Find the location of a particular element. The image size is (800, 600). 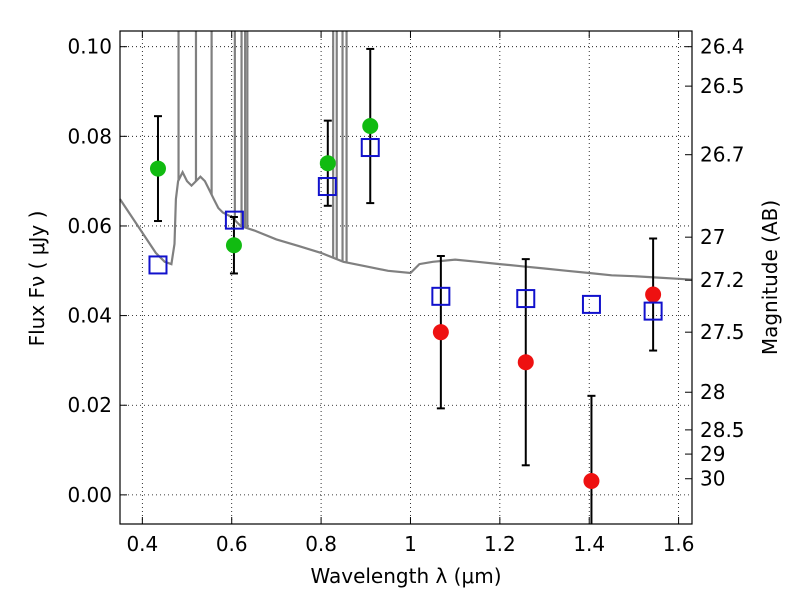

spectrum-line is located at coordinates (406, 225).